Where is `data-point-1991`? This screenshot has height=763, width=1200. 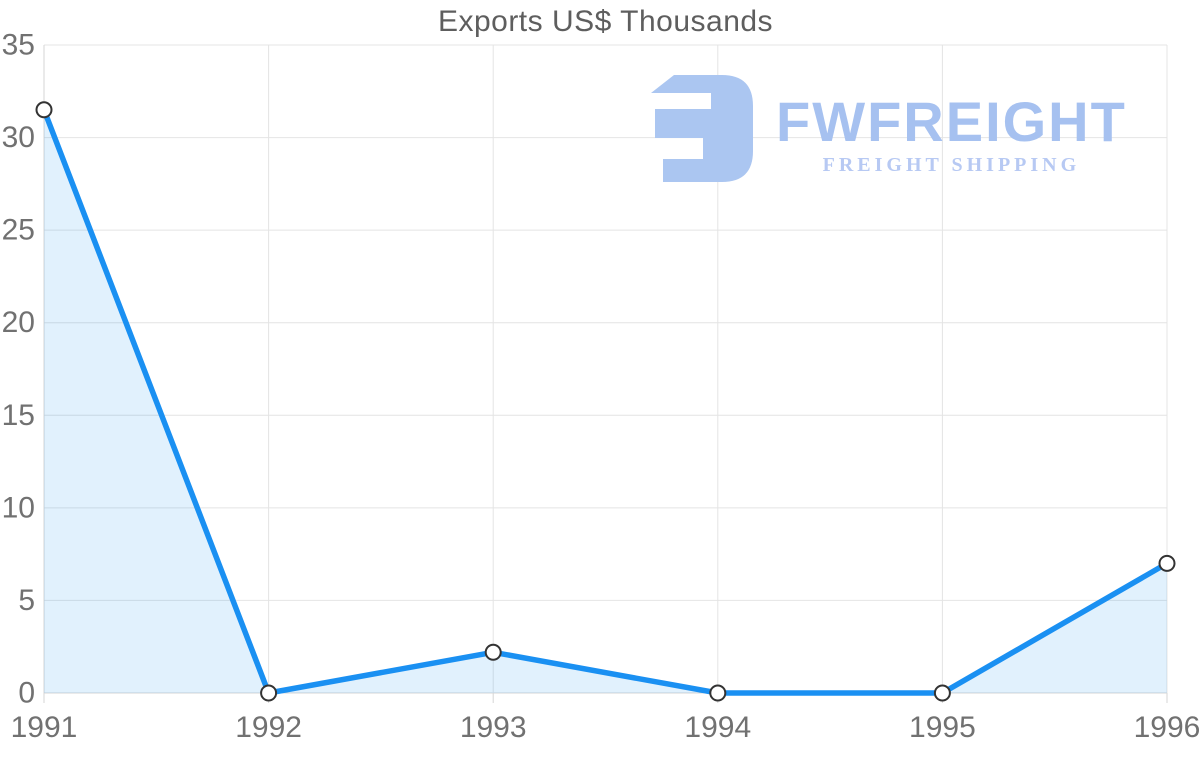
data-point-1991 is located at coordinates (44, 110).